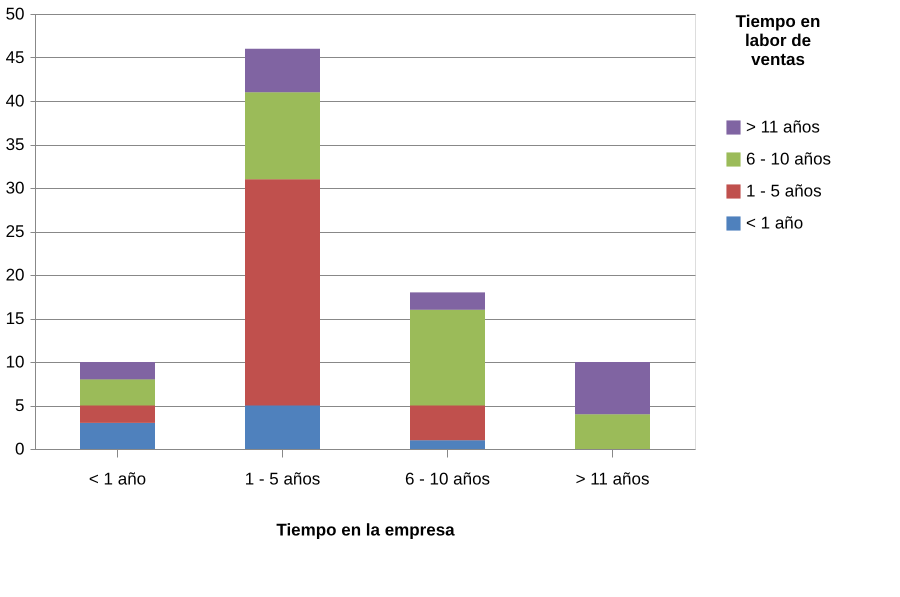 Image resolution: width=900 pixels, height=597 pixels. Describe the element at coordinates (15, 101) in the screenshot. I see `y-tick-label: 40` at that location.